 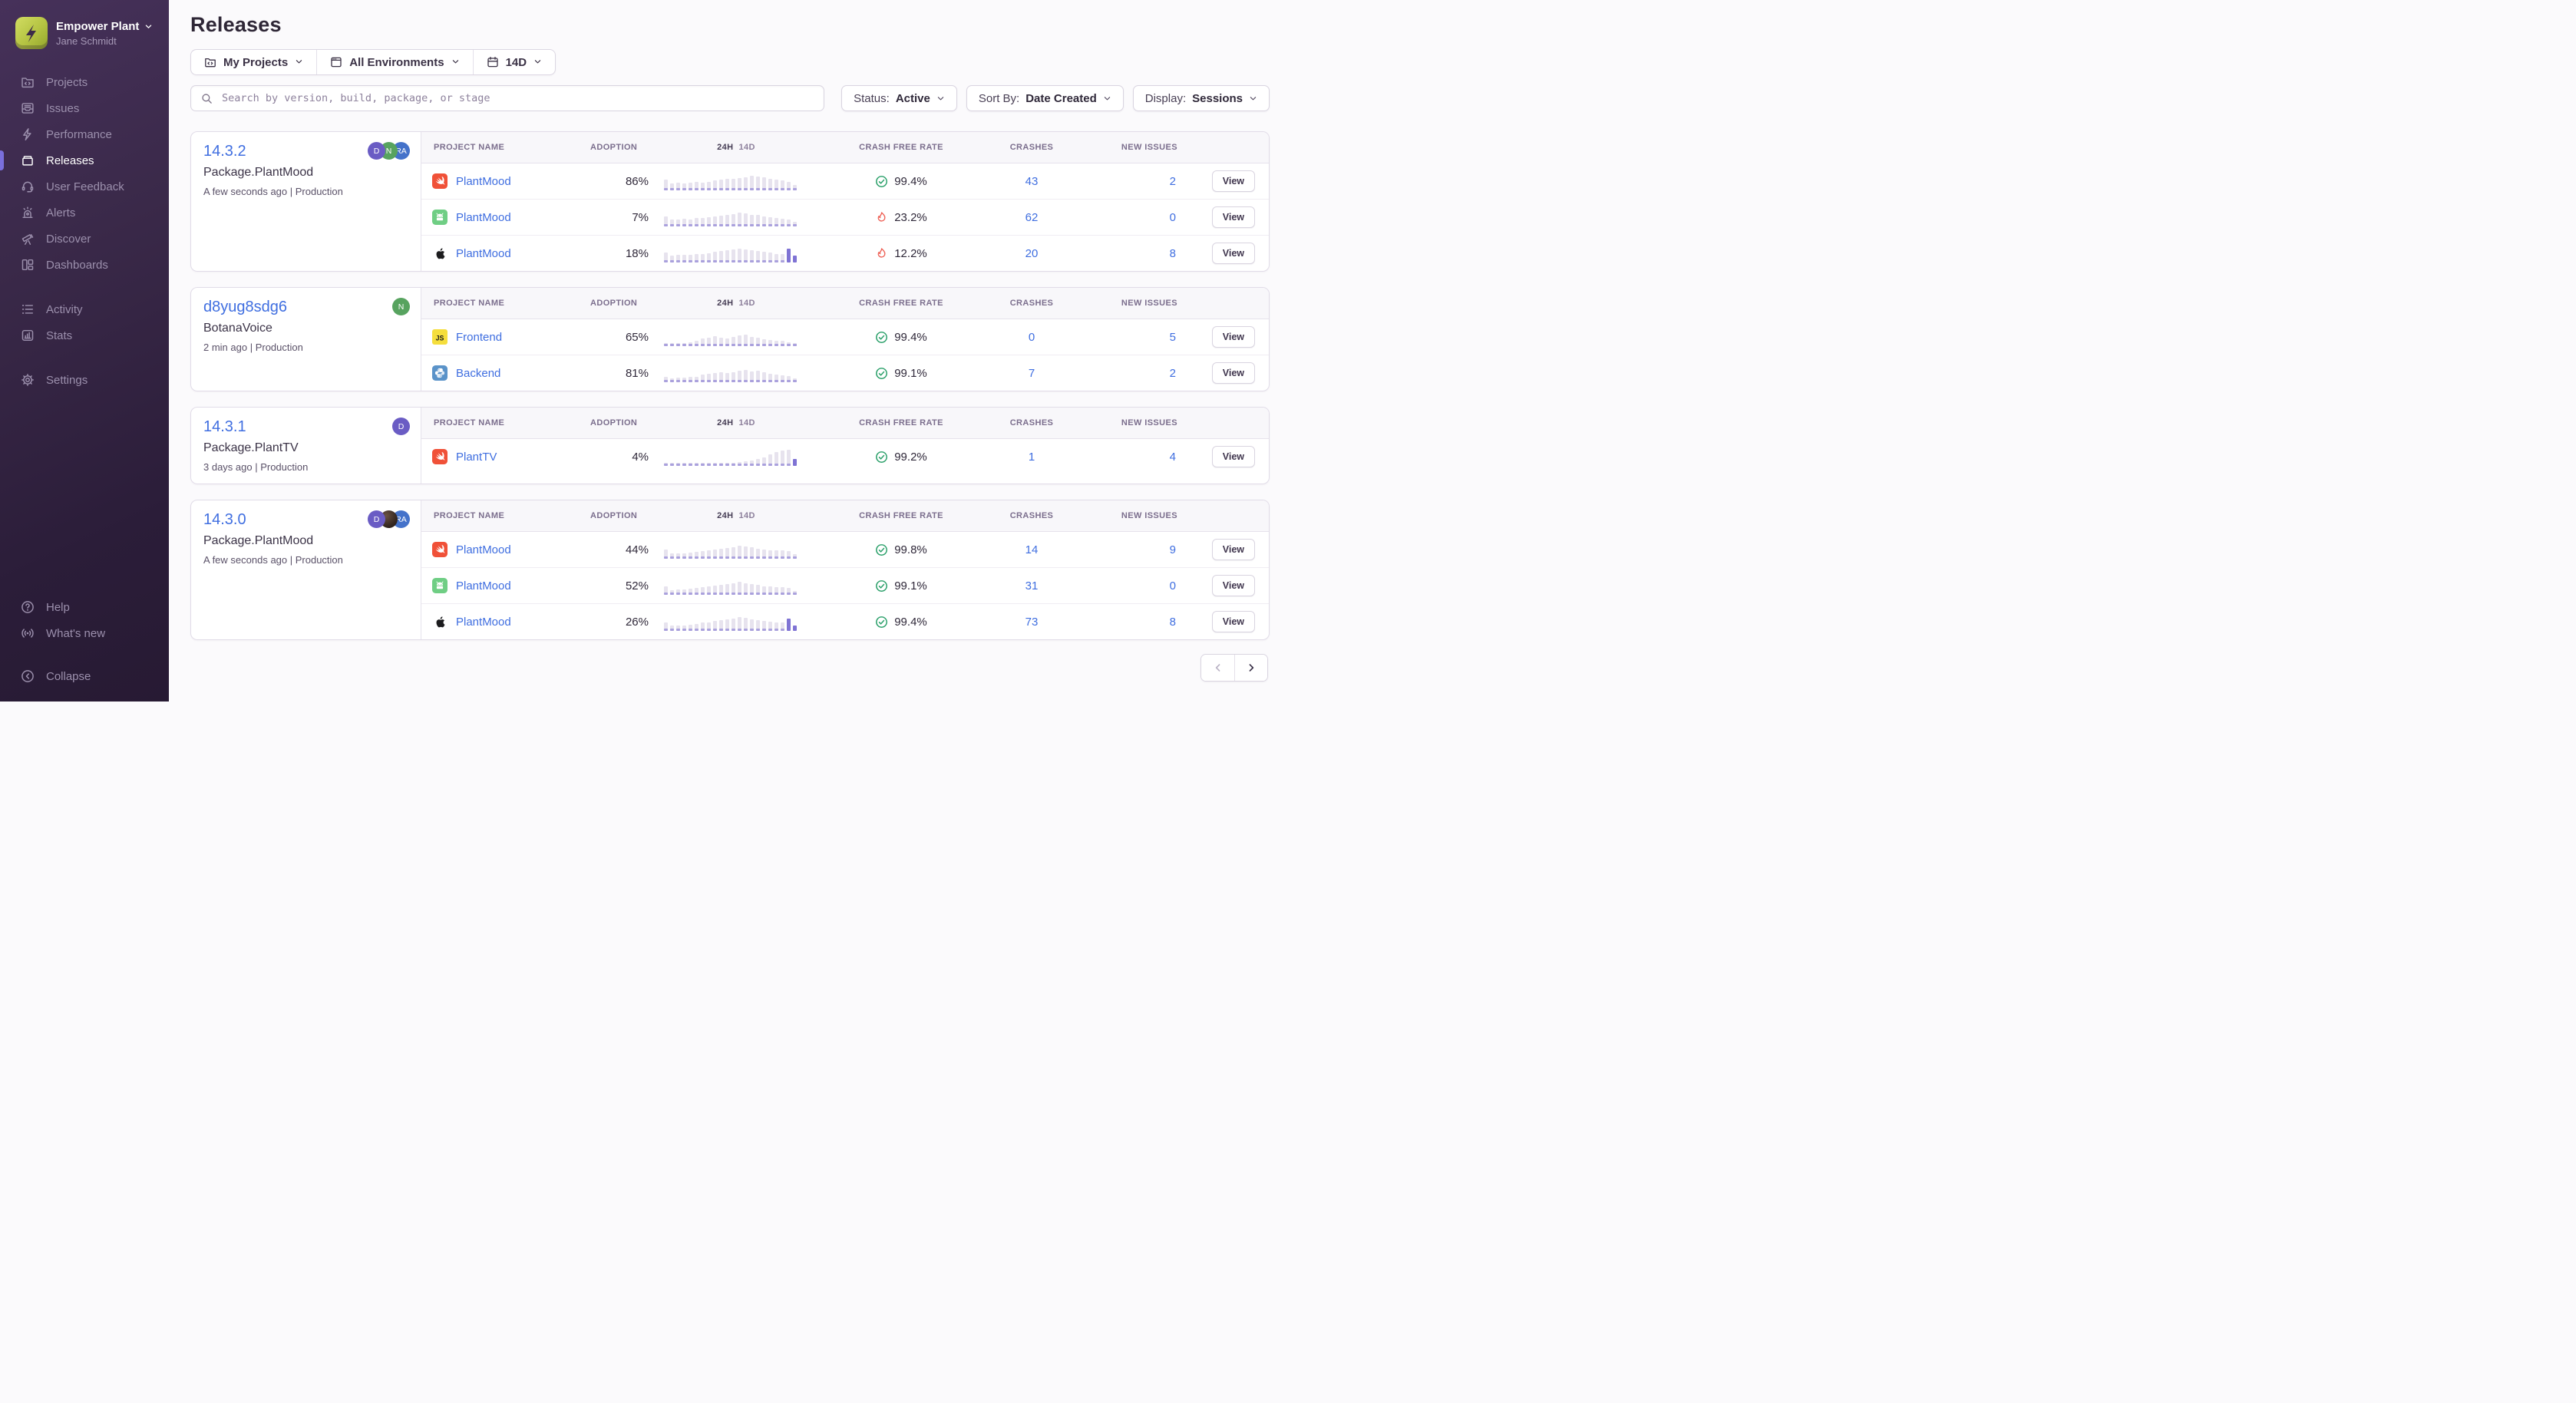 I want to click on new-issues-count-link: 9, so click(x=1172, y=549).